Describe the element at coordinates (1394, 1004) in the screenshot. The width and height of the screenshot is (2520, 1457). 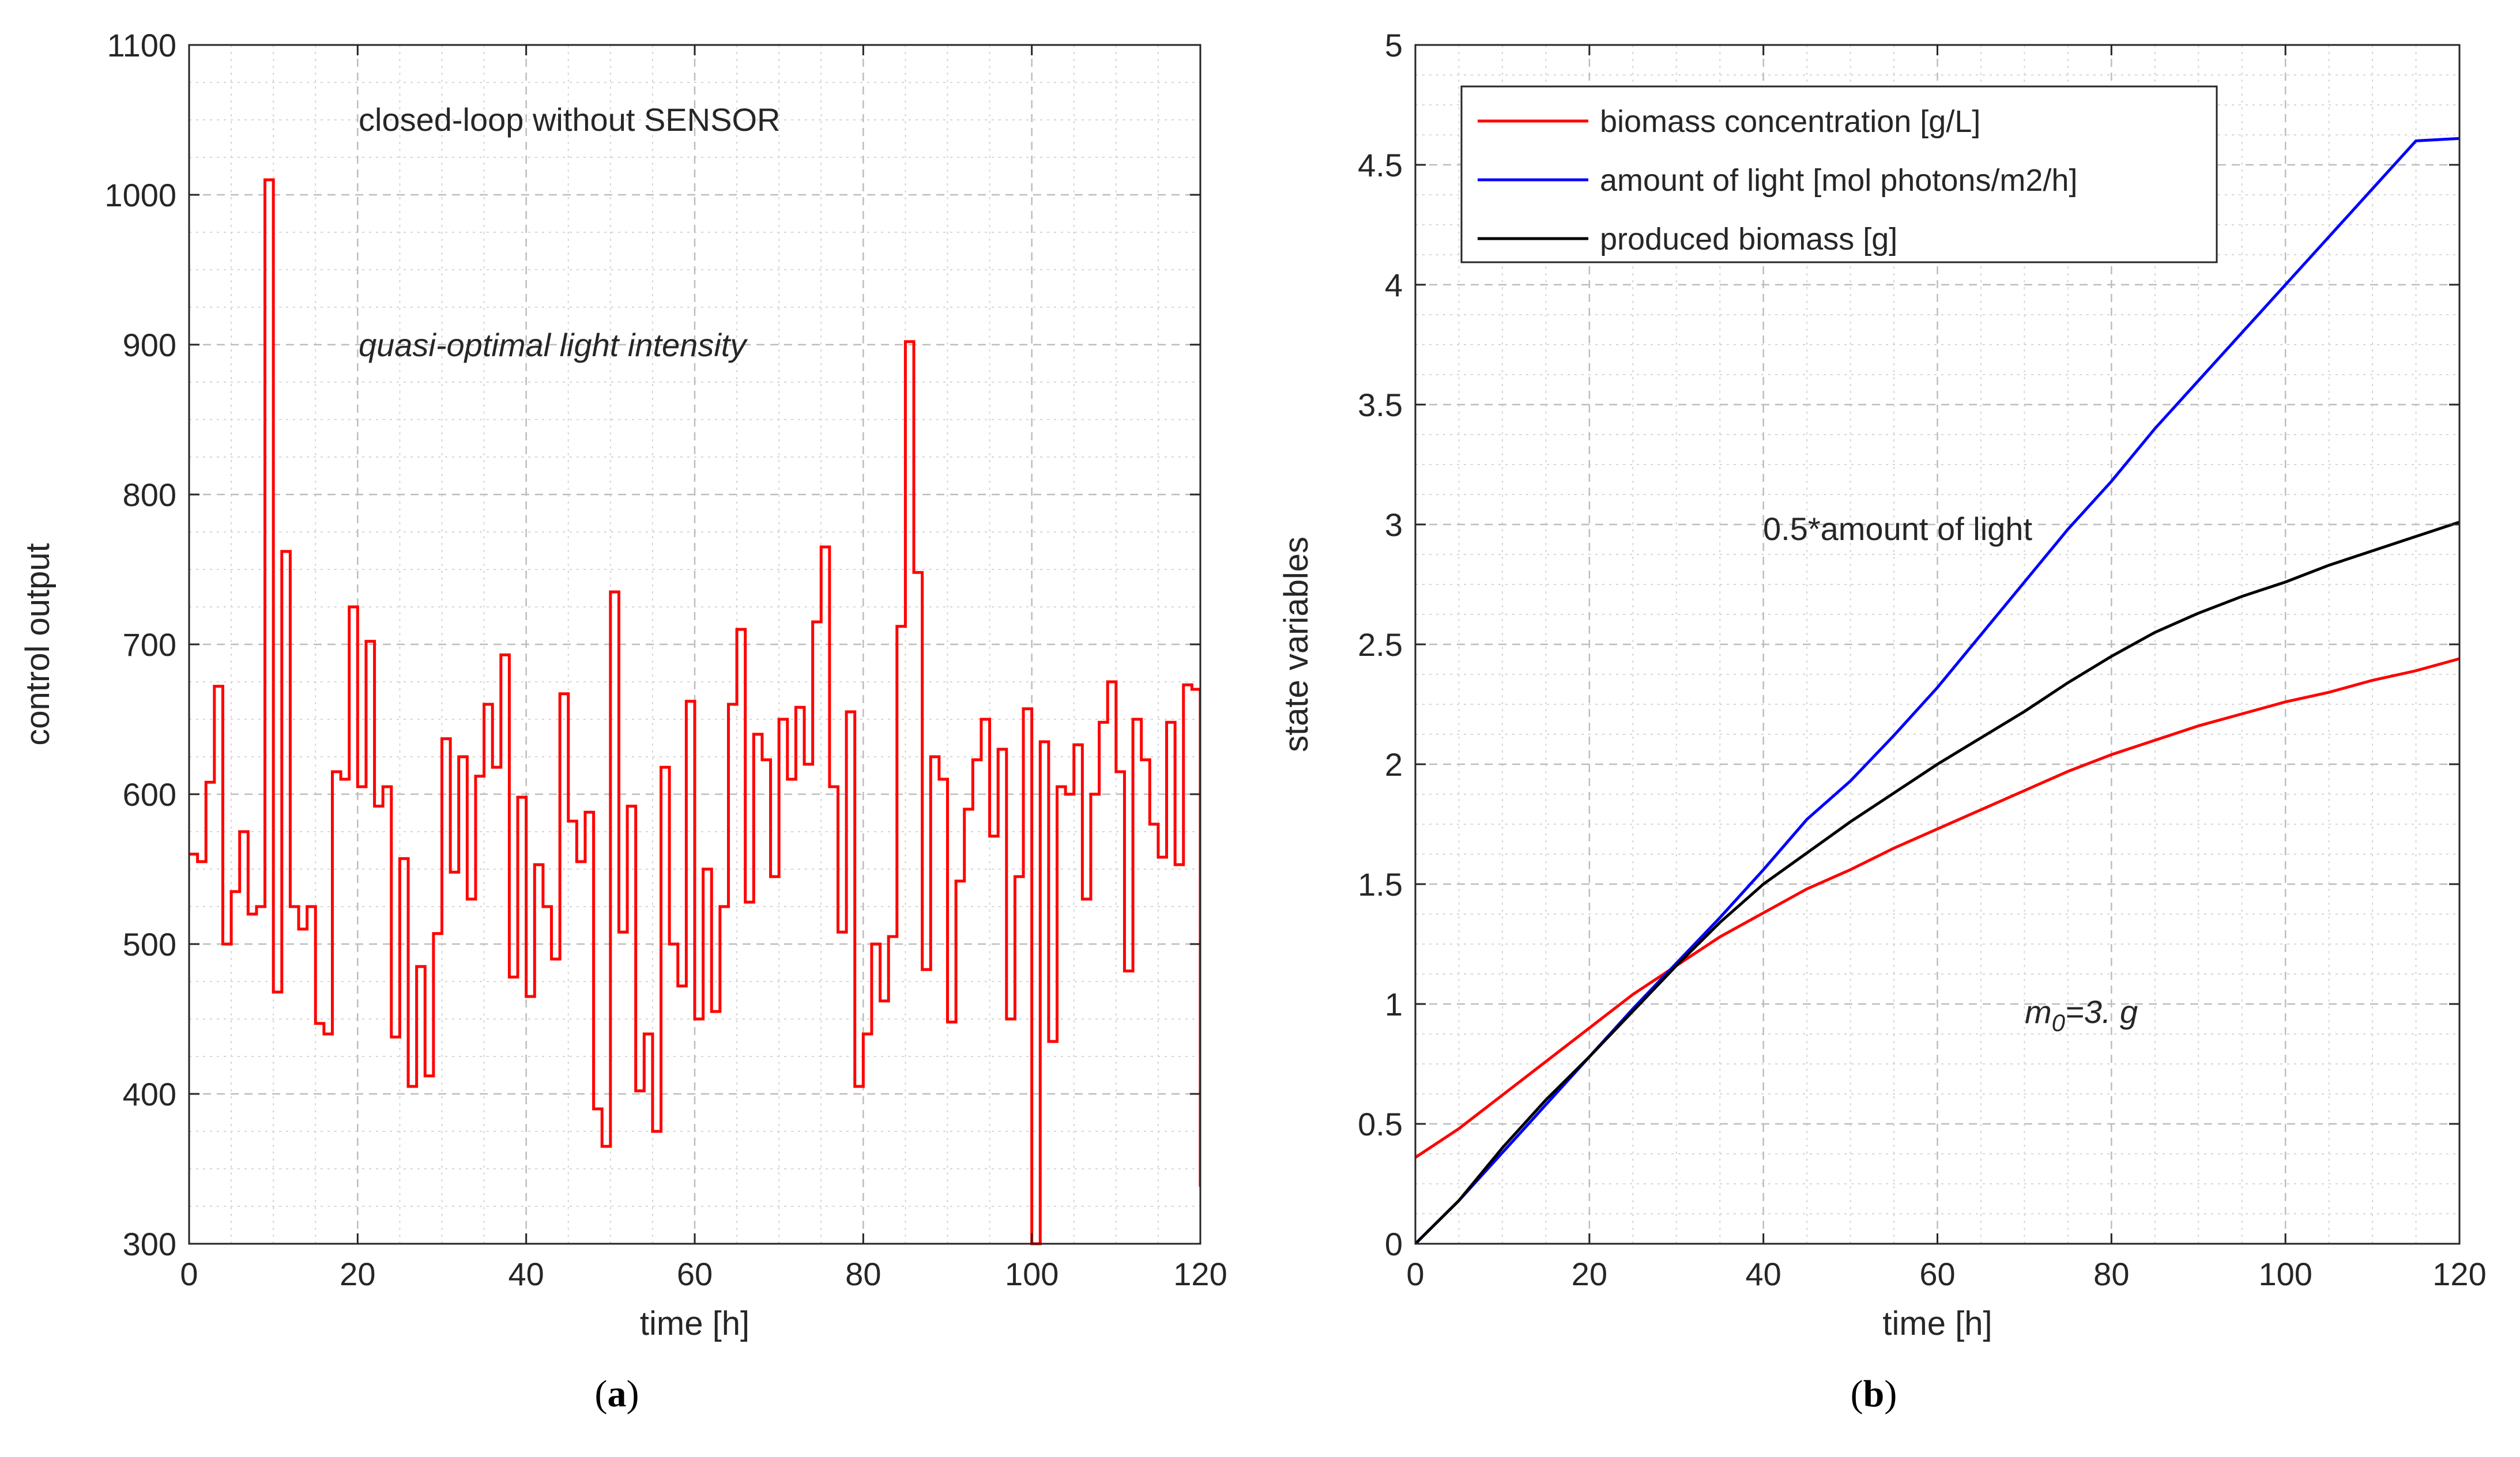
I see `y-tick-label: 1` at that location.